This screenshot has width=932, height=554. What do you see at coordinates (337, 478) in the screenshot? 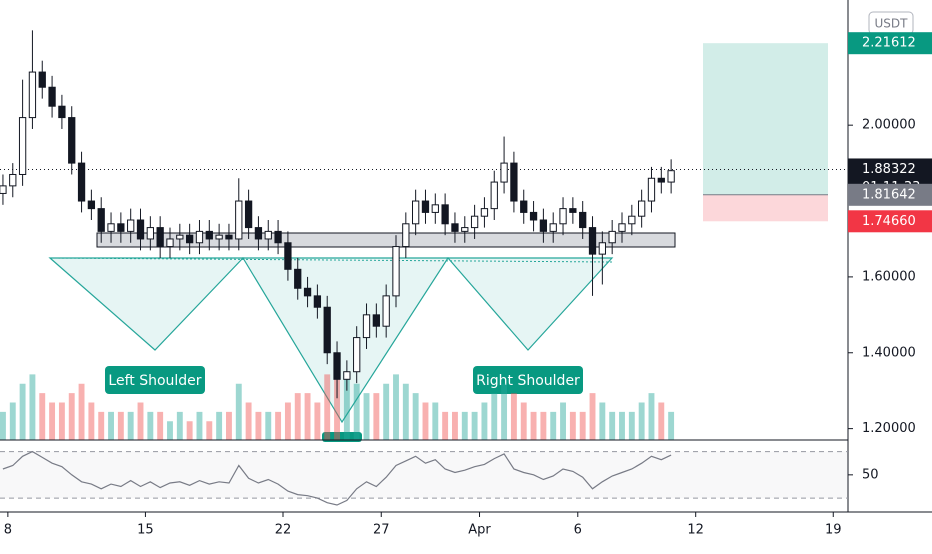
I see `rsi-line` at bounding box center [337, 478].